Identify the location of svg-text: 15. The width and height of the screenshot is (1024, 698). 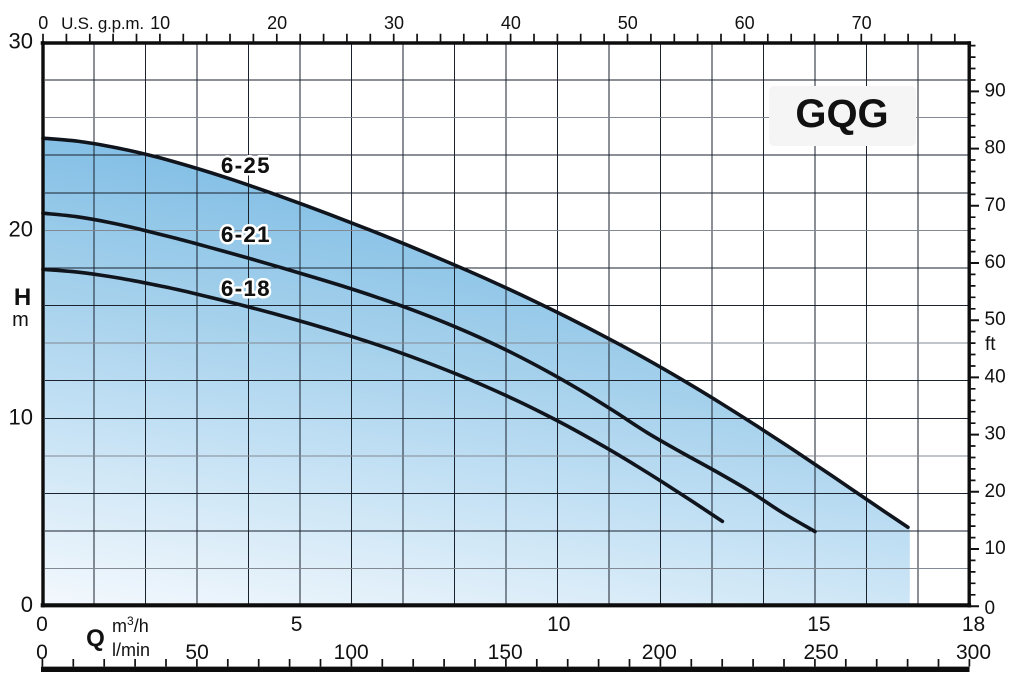
(818, 624).